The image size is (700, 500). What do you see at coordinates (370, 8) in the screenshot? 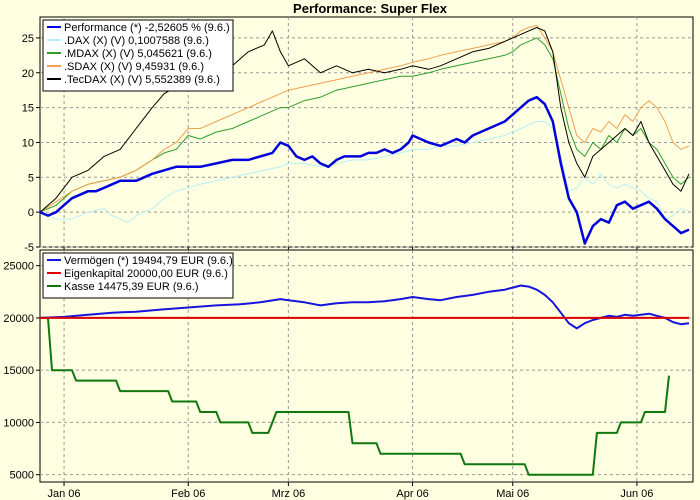
I see `chart-title: Performance: Super Flex` at bounding box center [370, 8].